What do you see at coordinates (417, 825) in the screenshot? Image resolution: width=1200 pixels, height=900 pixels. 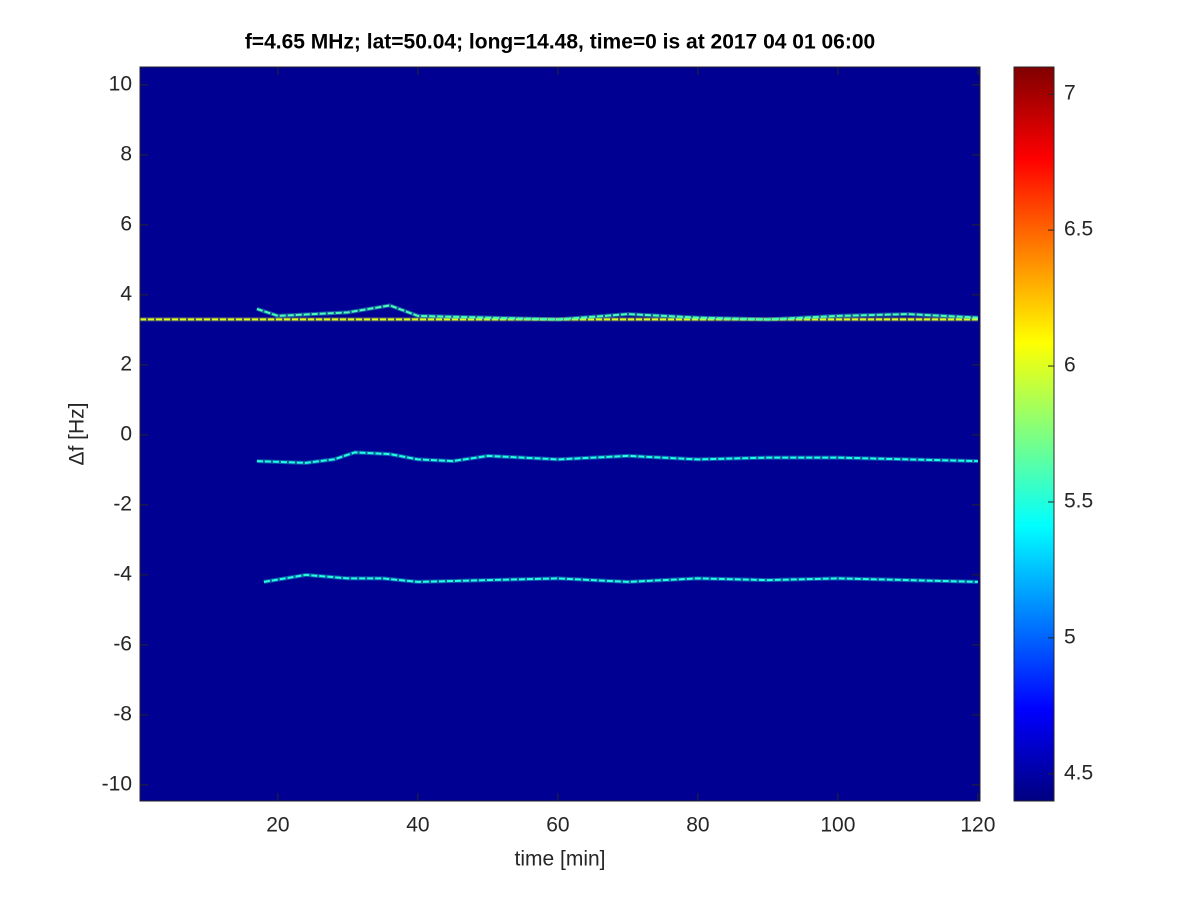 I see `x-tick-label: 40` at bounding box center [417, 825].